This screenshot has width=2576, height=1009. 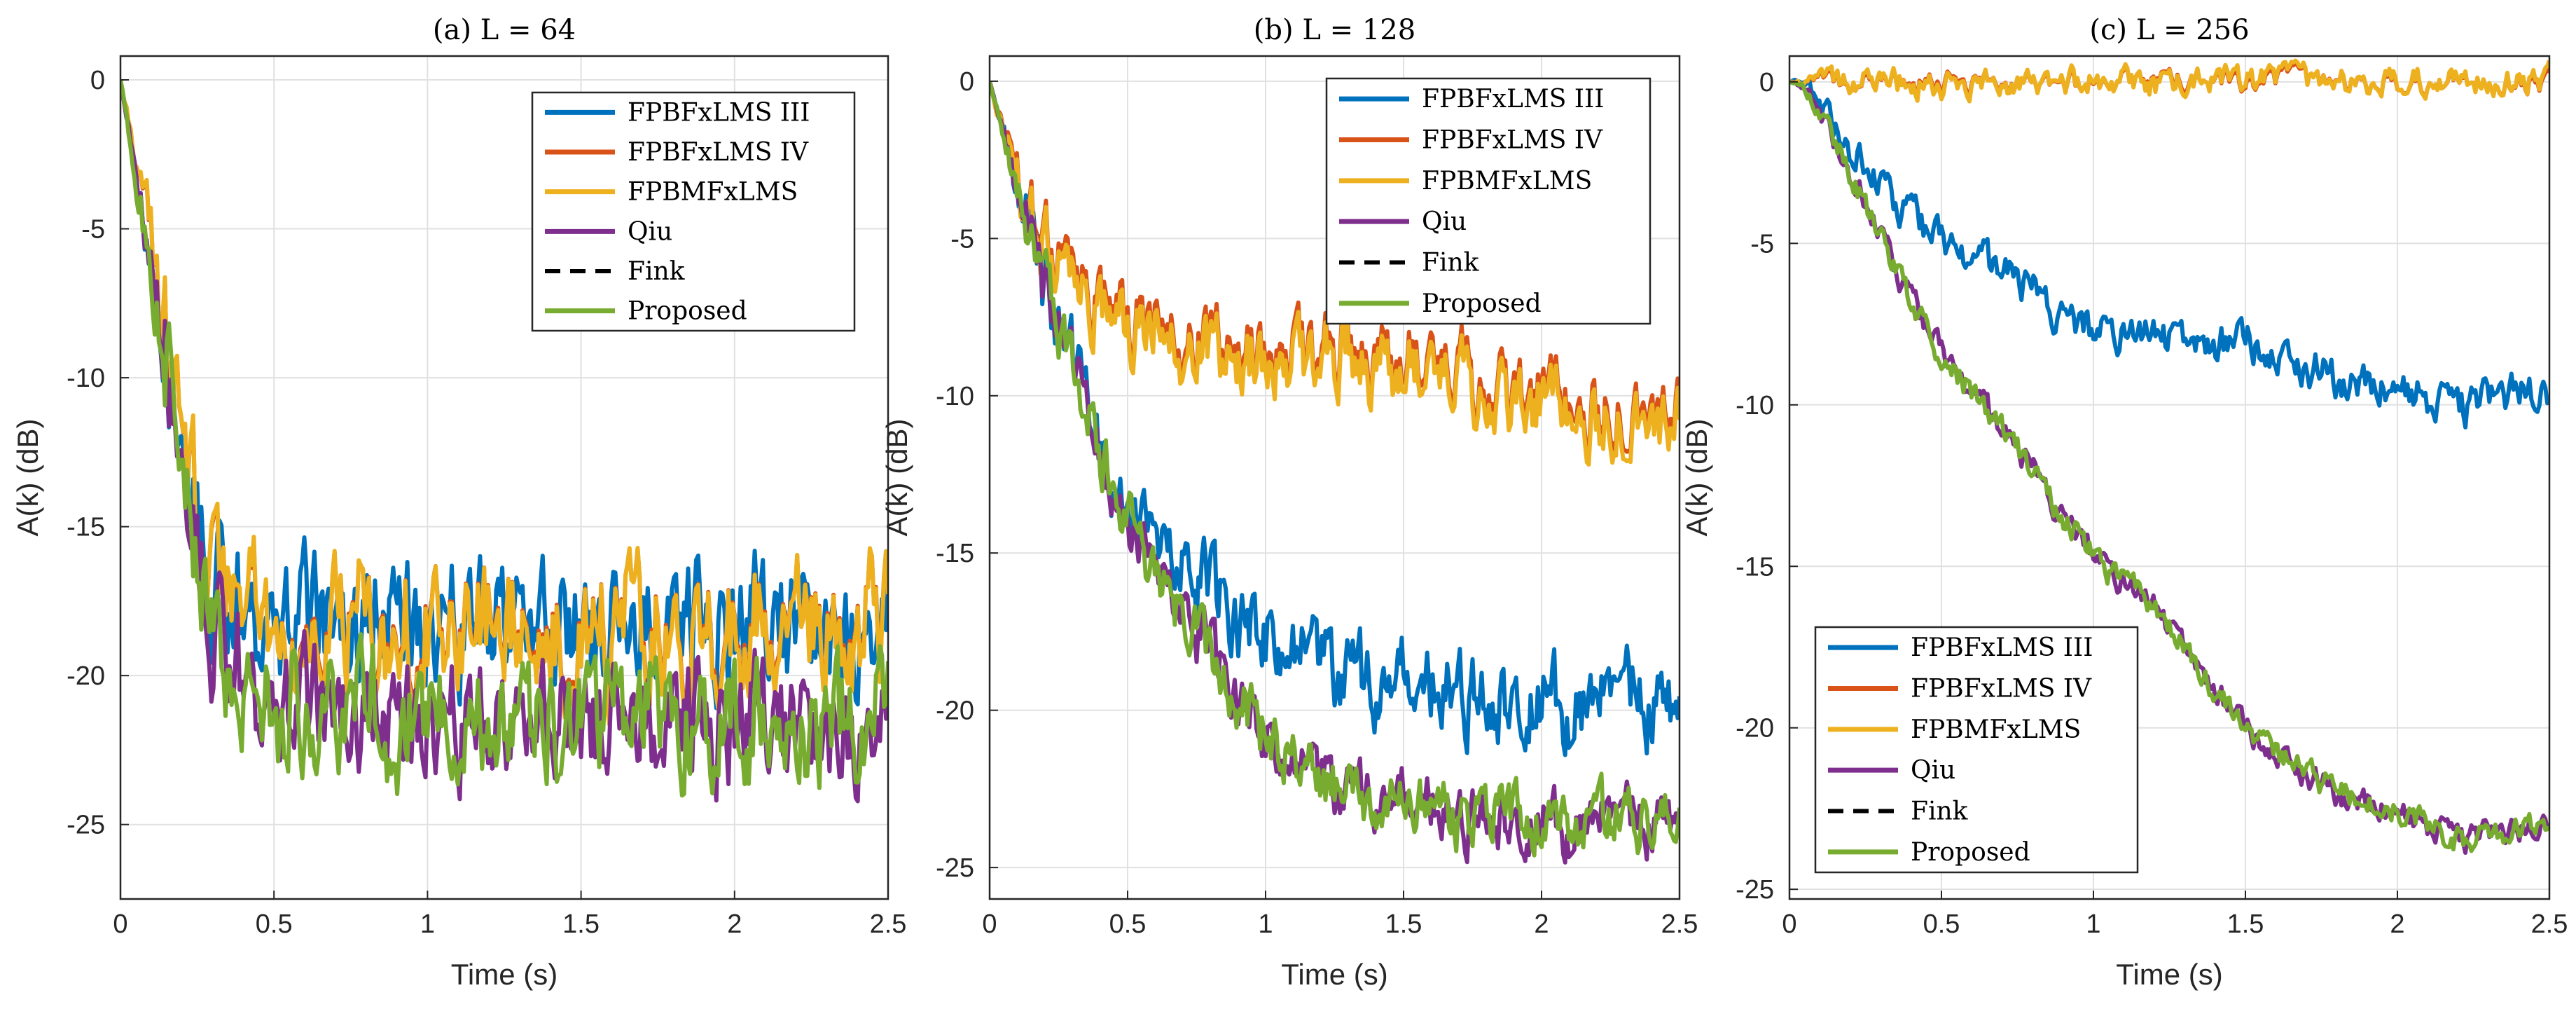 I want to click on chart-title: (a) L = 64, so click(x=505, y=30).